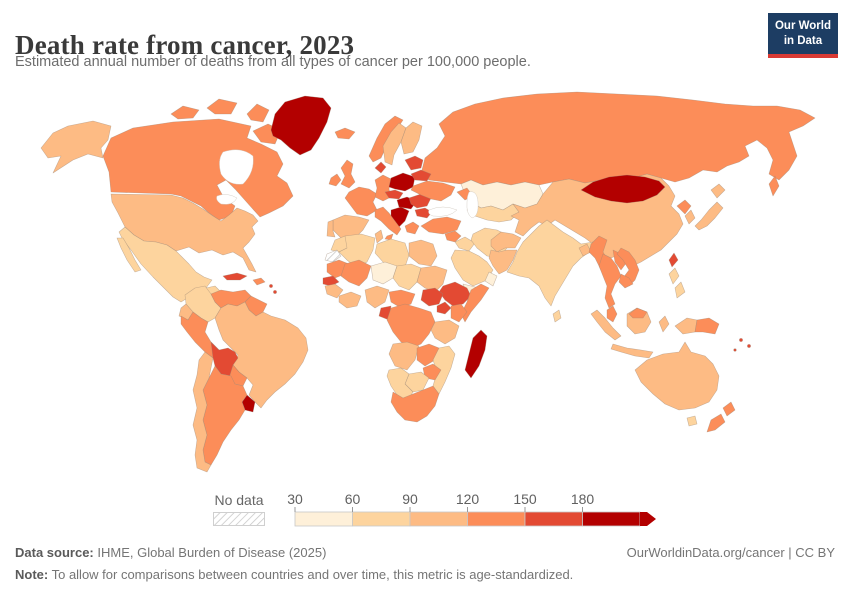  Describe the element at coordinates (239, 519) in the screenshot. I see `no-data-swatch` at that location.